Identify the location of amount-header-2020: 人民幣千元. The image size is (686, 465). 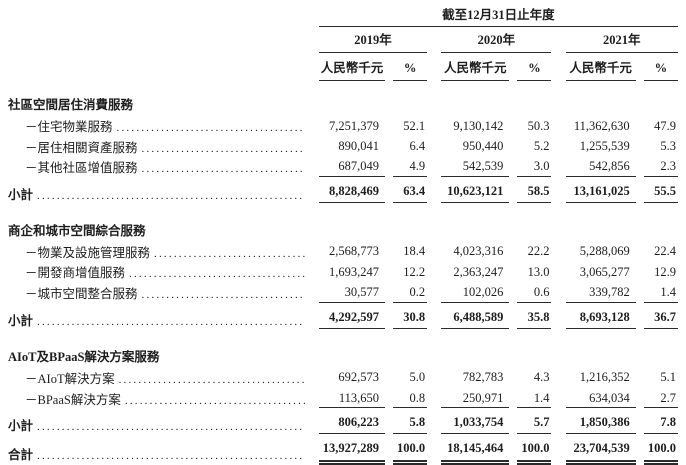
(475, 67).